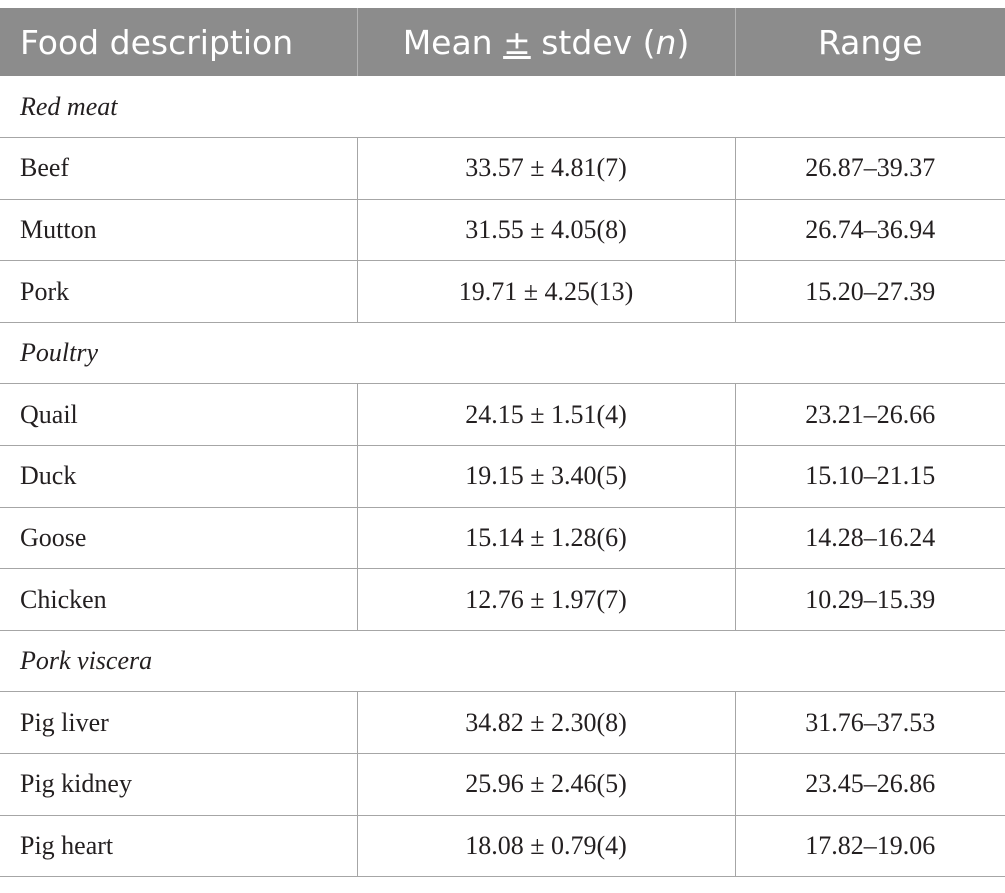 The image size is (1005, 893). I want to click on group-row-pork-viscera: Pork viscera, so click(502, 661).